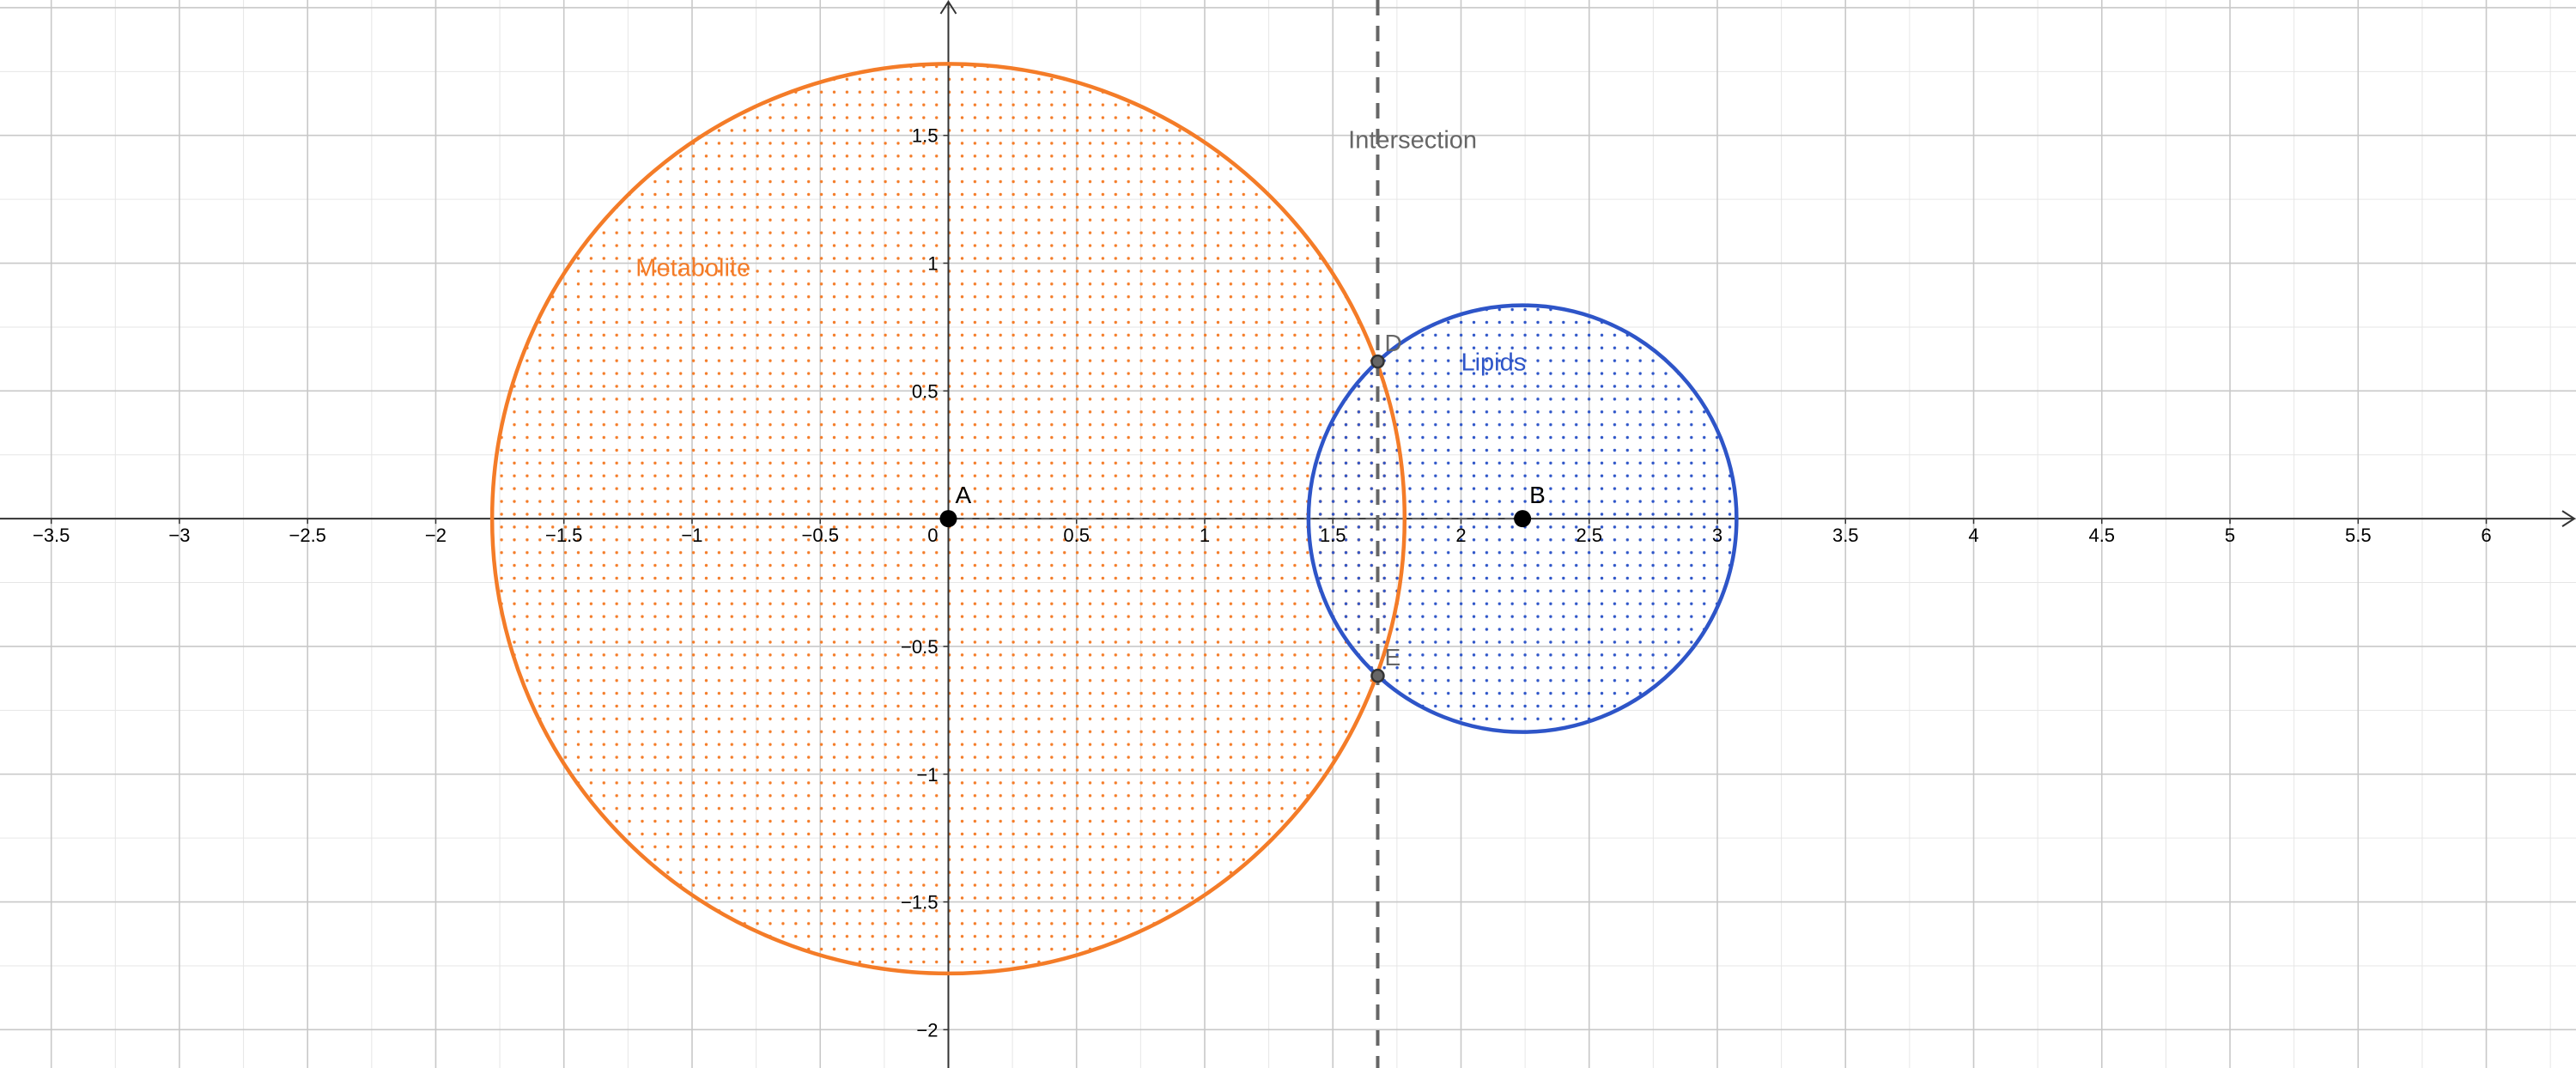 Image resolution: width=2576 pixels, height=1068 pixels. What do you see at coordinates (436, 535) in the screenshot?
I see `x-tick-label: −2` at bounding box center [436, 535].